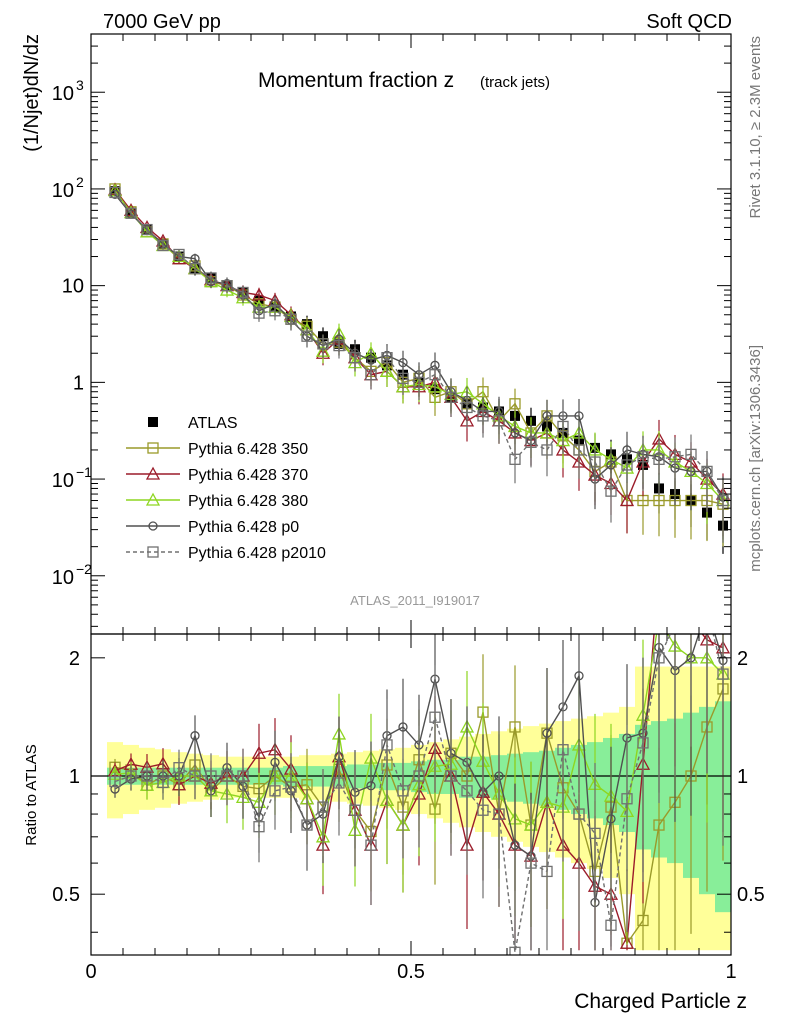 The height and width of the screenshot is (1024, 786). I want to click on x-tick-label: 1, so click(730, 972).